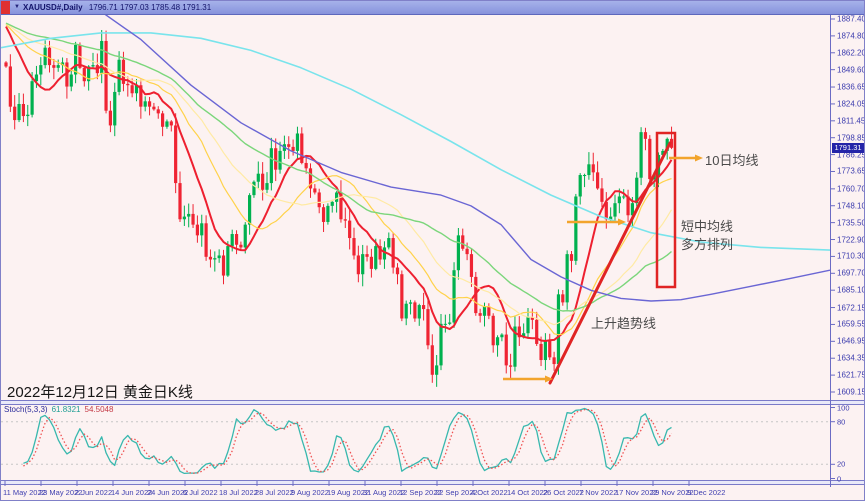 The height and width of the screenshot is (501, 865). What do you see at coordinates (24, 492) in the screenshot?
I see `time-axis-label: 11 May 2022` at bounding box center [24, 492].